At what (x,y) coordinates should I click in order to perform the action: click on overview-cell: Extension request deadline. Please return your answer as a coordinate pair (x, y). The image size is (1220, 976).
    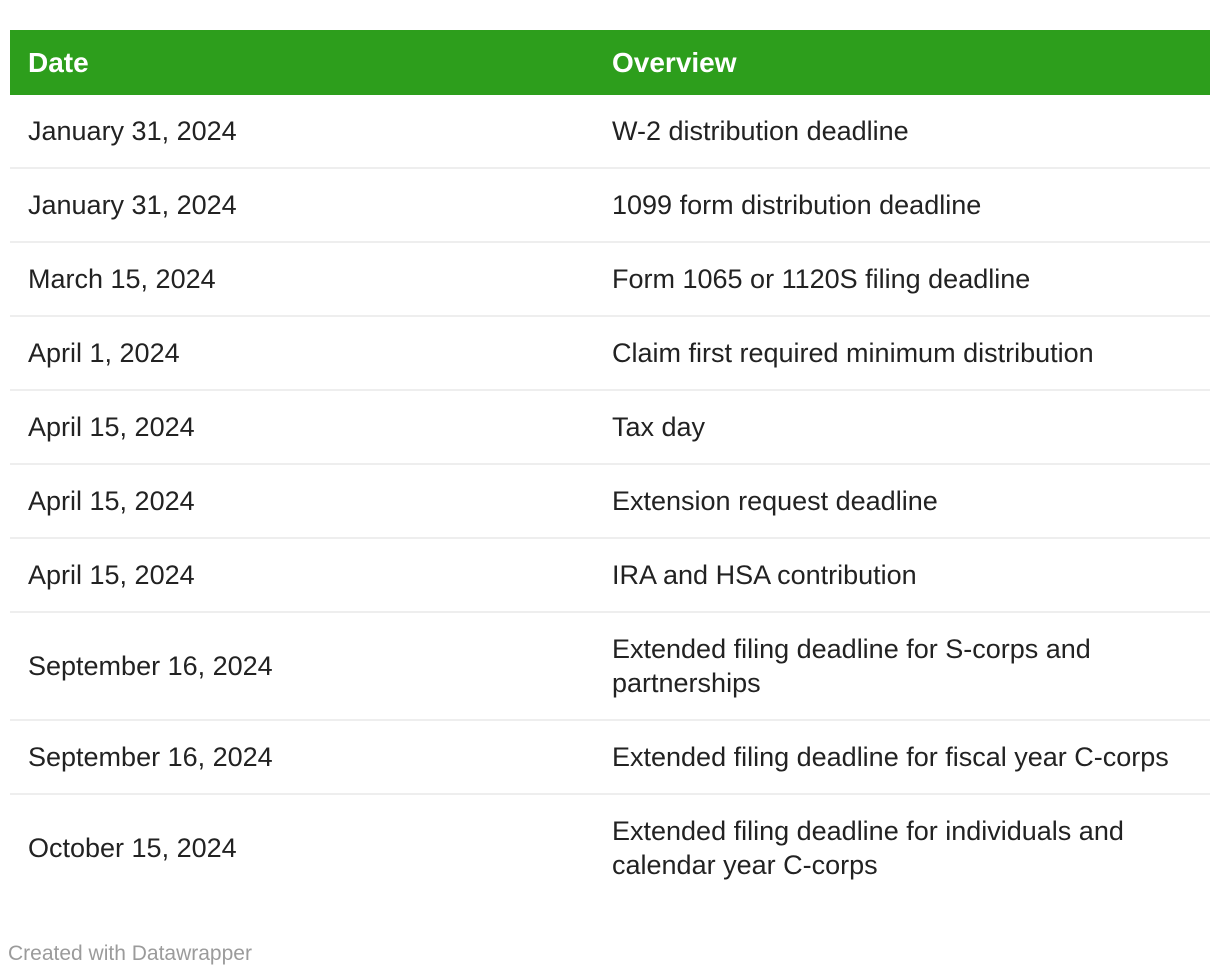
    Looking at the image, I should click on (775, 501).